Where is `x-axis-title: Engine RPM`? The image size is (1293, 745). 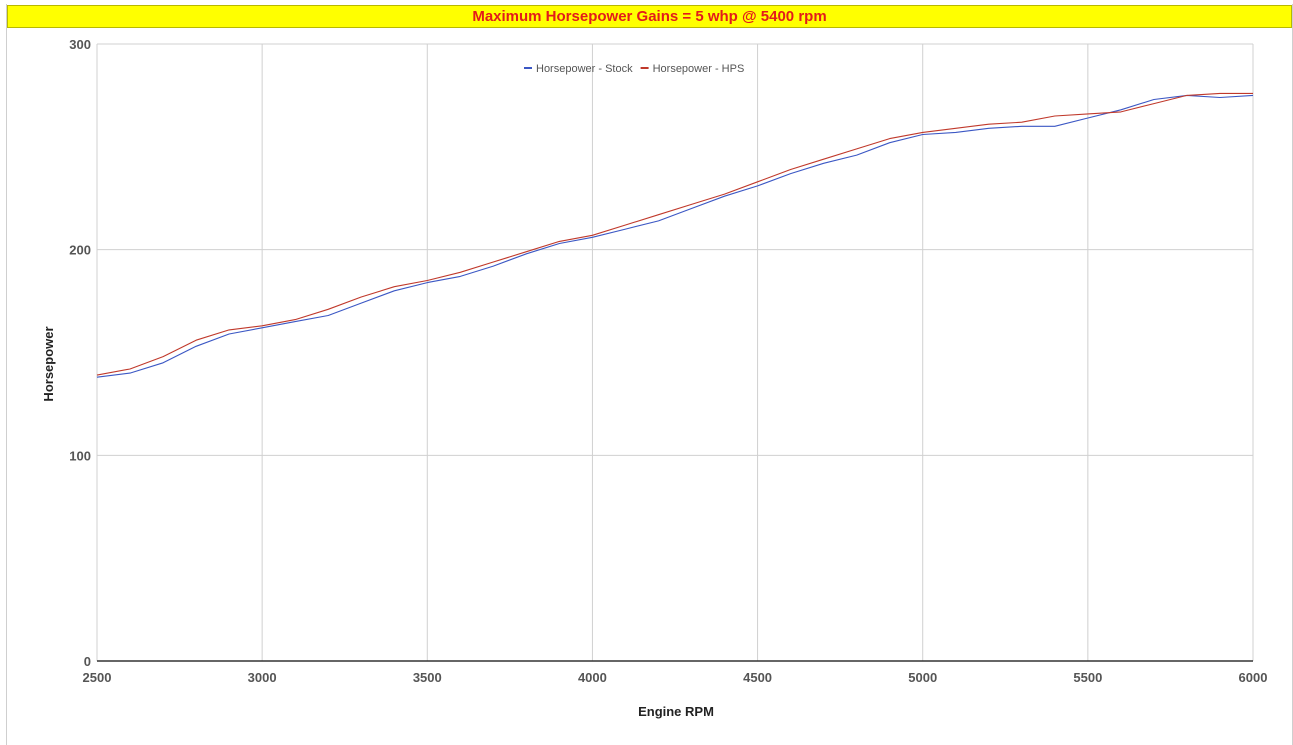
x-axis-title: Engine RPM is located at coordinates (676, 711).